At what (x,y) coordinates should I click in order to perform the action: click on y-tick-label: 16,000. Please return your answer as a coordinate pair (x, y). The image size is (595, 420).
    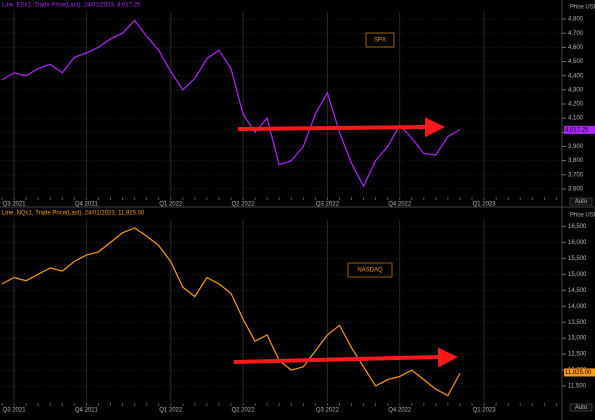
    Looking at the image, I should click on (577, 243).